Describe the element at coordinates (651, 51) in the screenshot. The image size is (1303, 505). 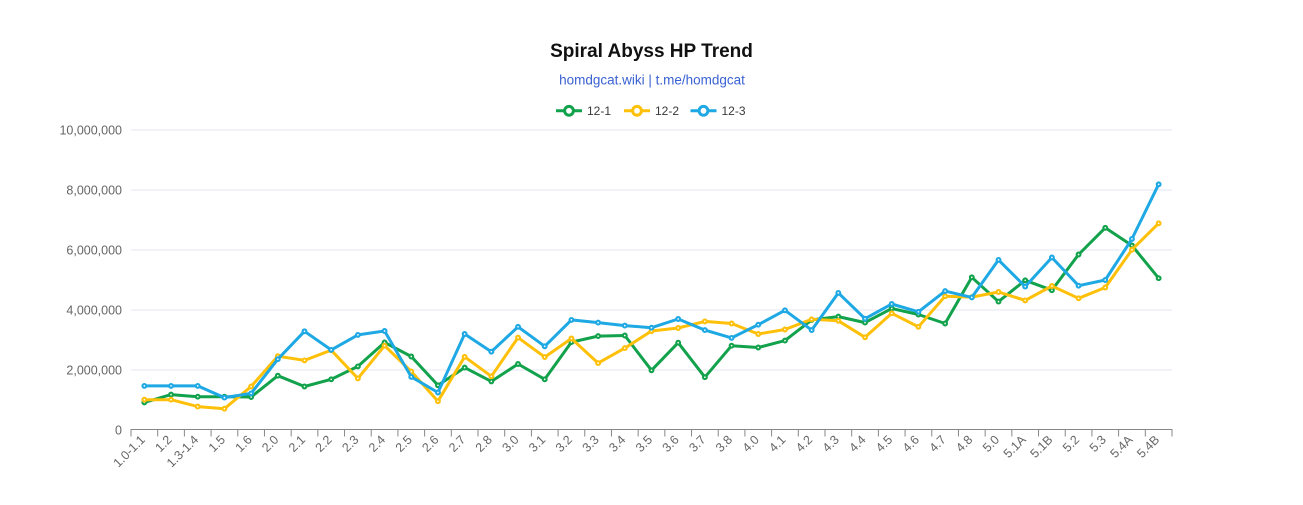
I see `svg-text: Spiral Abyss HP Trend` at that location.